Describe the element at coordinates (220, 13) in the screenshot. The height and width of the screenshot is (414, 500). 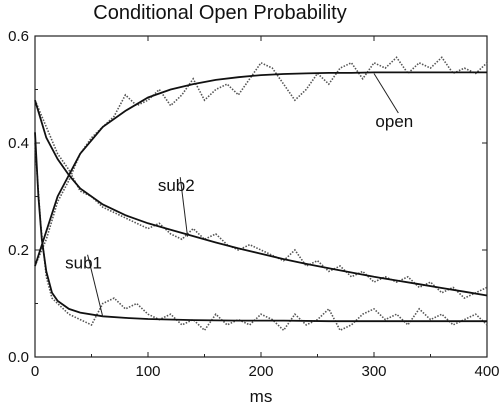
I see `chart-title: Conditional Open Probability` at that location.